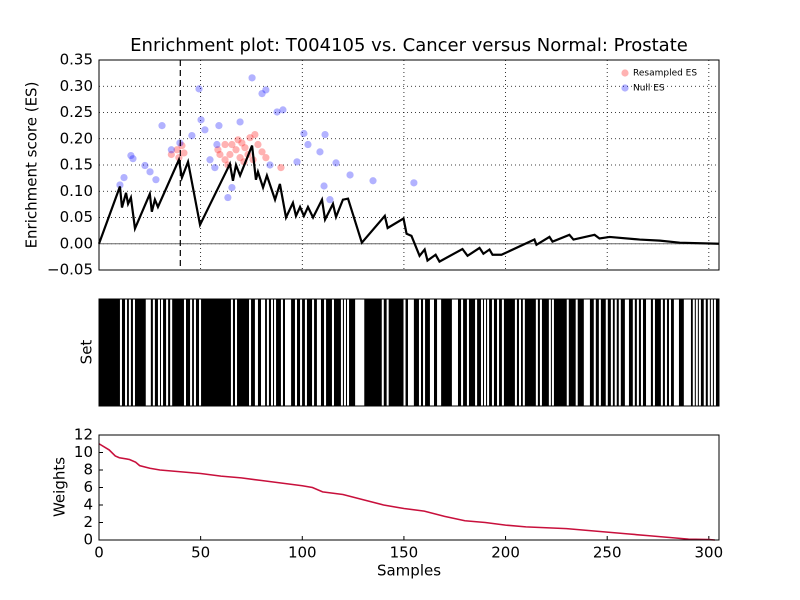 The width and height of the screenshot is (800, 600). Describe the element at coordinates (88, 487) in the screenshot. I see `y-tick-label: 6` at that location.